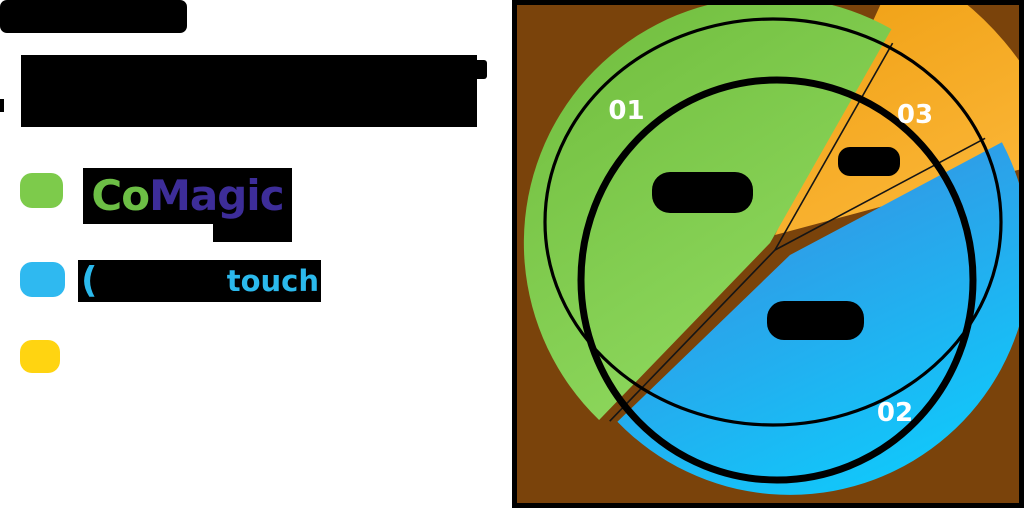  Describe the element at coordinates (89, 280) in the screenshot. I see `bracket-icon: (` at that location.